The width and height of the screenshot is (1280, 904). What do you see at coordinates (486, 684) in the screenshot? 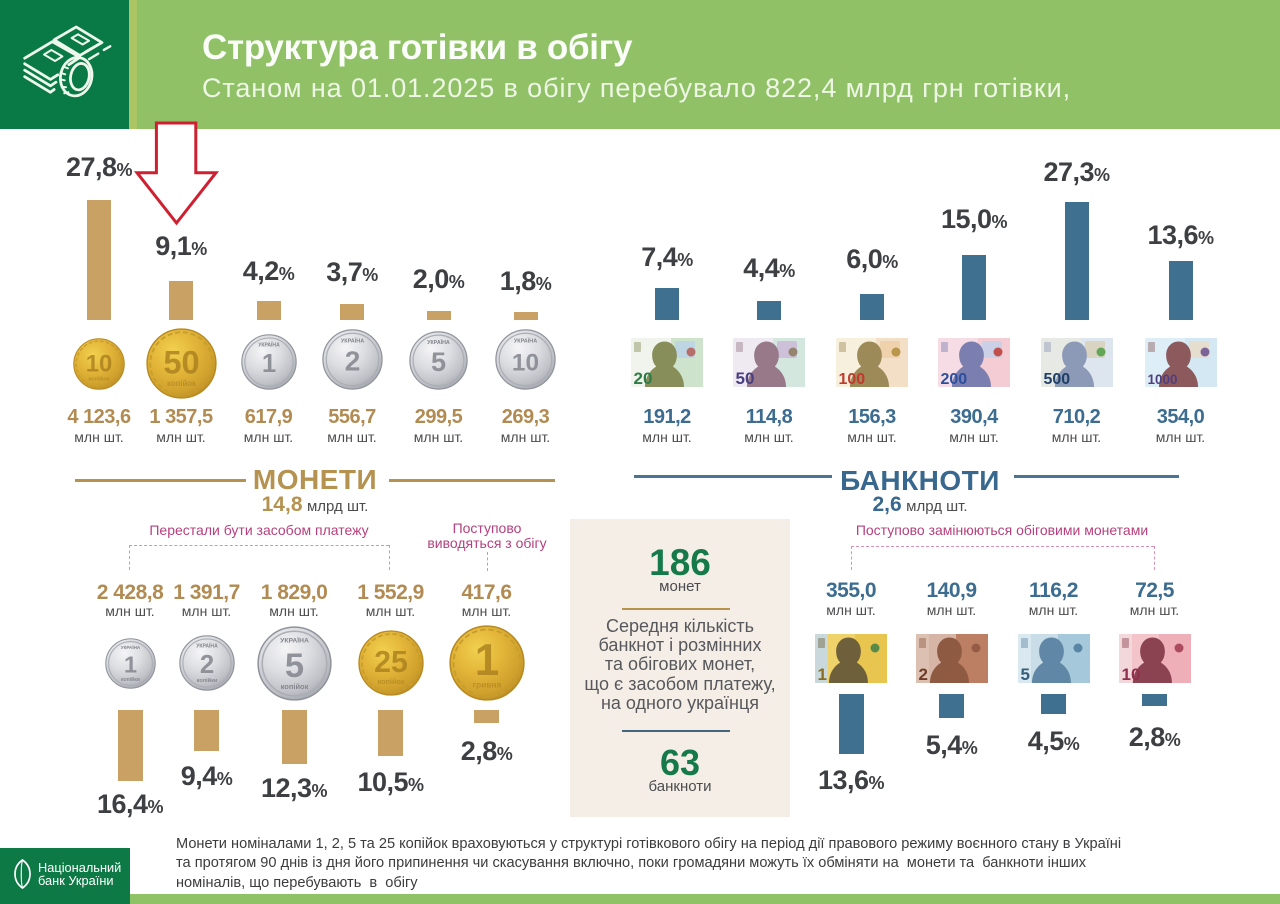
I see `svg-text: гривня` at bounding box center [486, 684].